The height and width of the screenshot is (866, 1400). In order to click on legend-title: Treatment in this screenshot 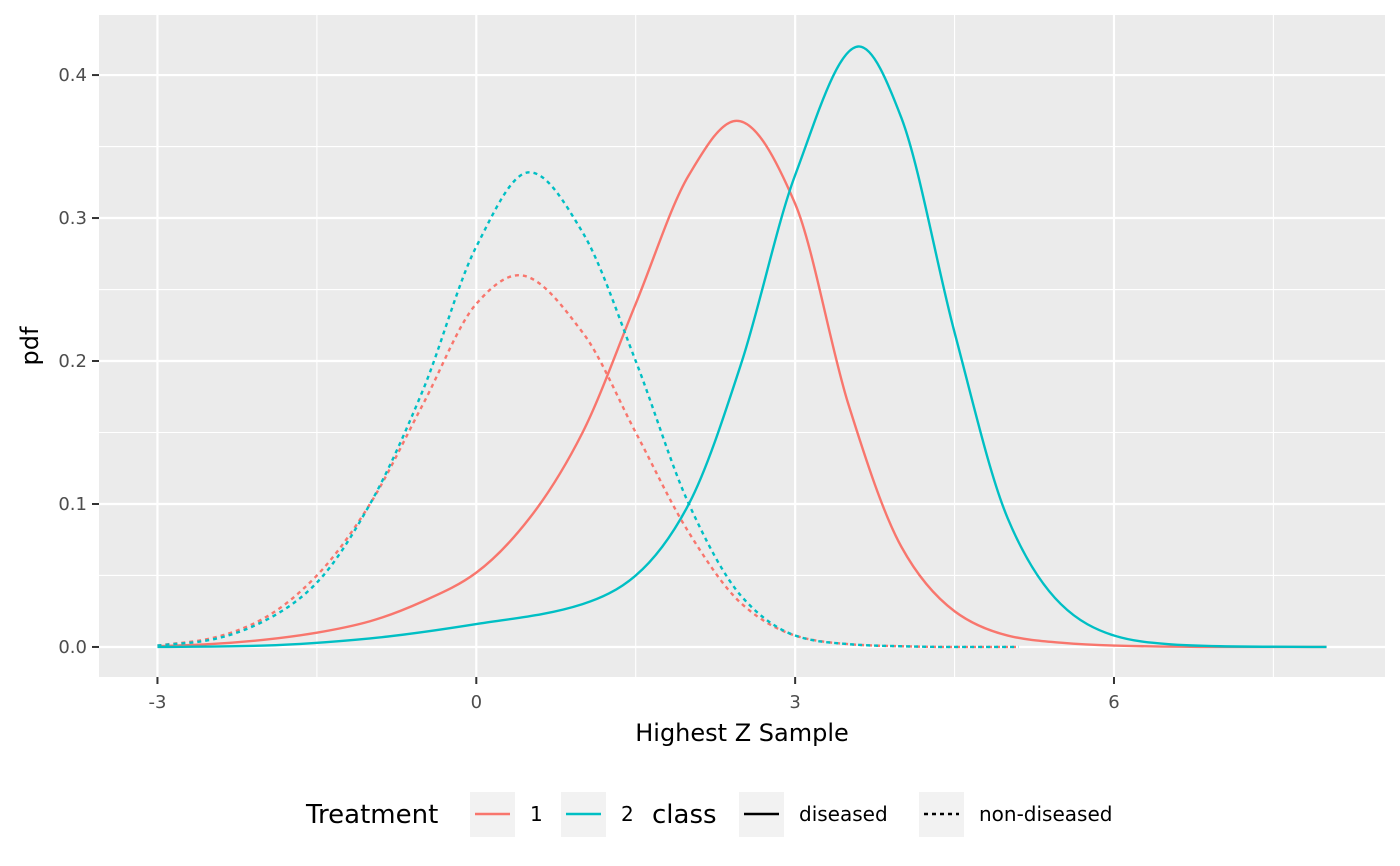, I will do `click(371, 815)`.